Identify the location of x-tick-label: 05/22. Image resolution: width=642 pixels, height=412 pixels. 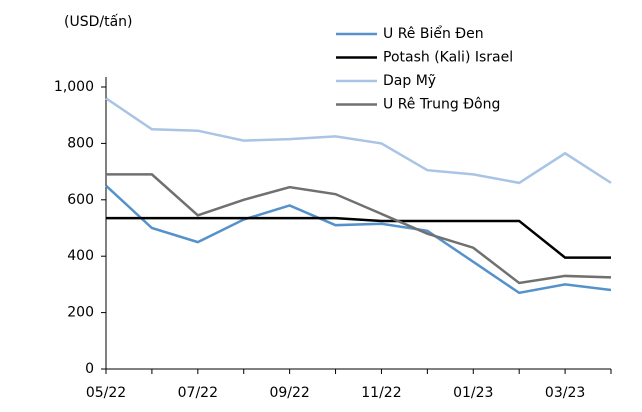
(106, 393).